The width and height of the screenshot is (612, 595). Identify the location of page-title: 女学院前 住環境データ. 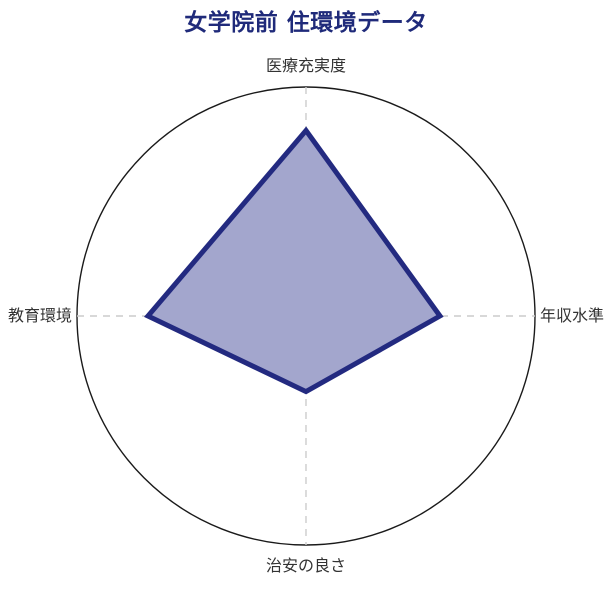
(306, 23).